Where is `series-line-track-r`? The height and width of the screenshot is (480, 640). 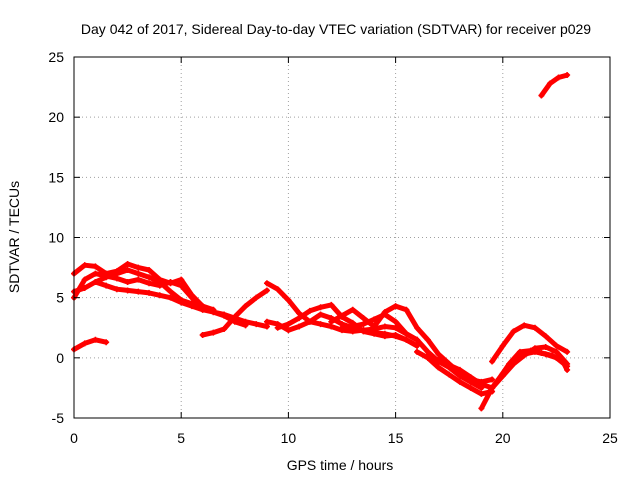
series-line-track-r is located at coordinates (554, 85).